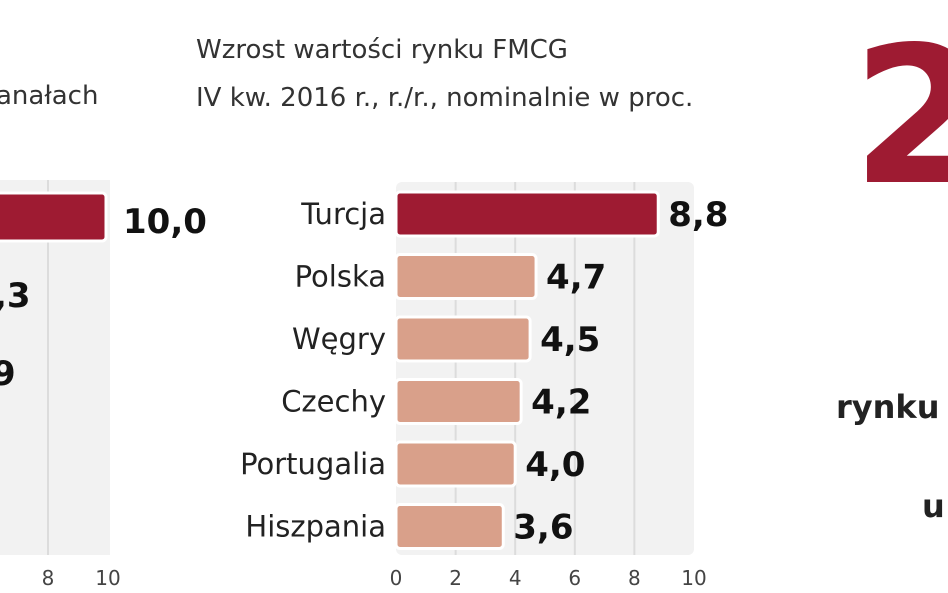 This screenshot has width=948, height=593. I want to click on left-value-label-2: ,3, so click(15, 296).